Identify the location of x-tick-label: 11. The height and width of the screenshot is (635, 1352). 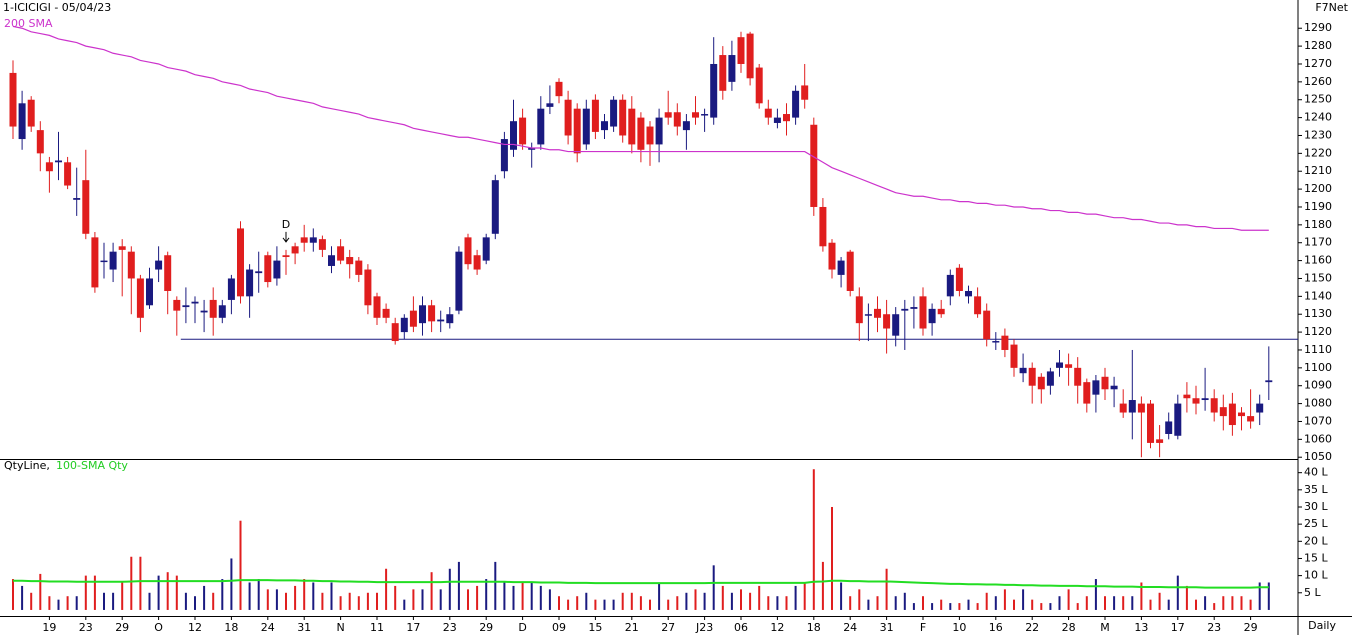
(377, 627).